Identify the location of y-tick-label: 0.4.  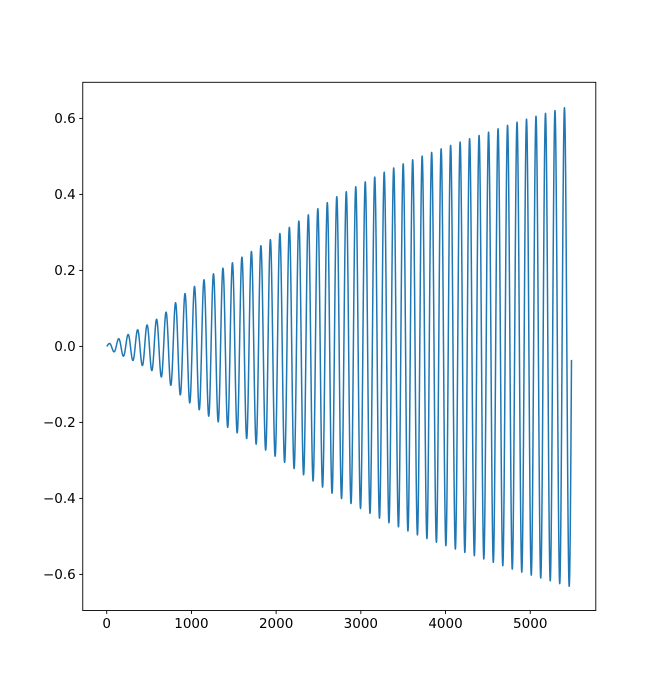
(64, 195).